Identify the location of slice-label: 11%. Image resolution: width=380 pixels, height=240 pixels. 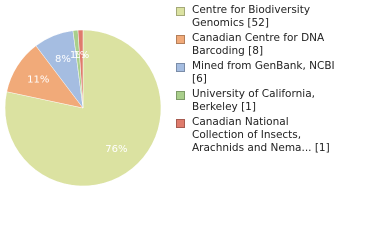
(38, 80).